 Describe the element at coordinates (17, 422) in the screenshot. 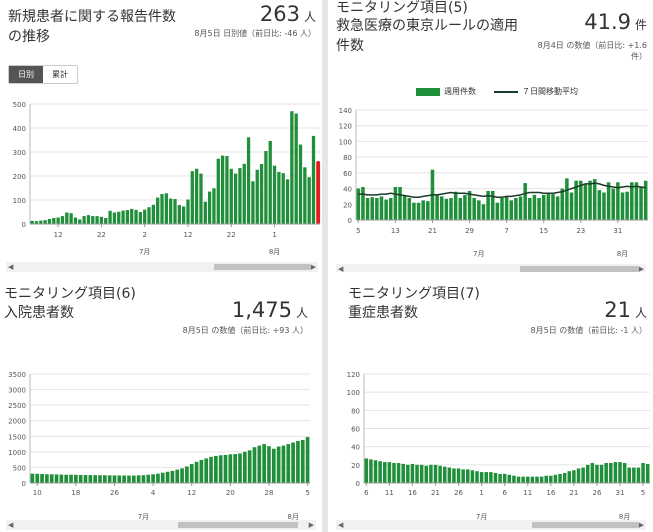

I see `y-tick-label: 2000` at that location.